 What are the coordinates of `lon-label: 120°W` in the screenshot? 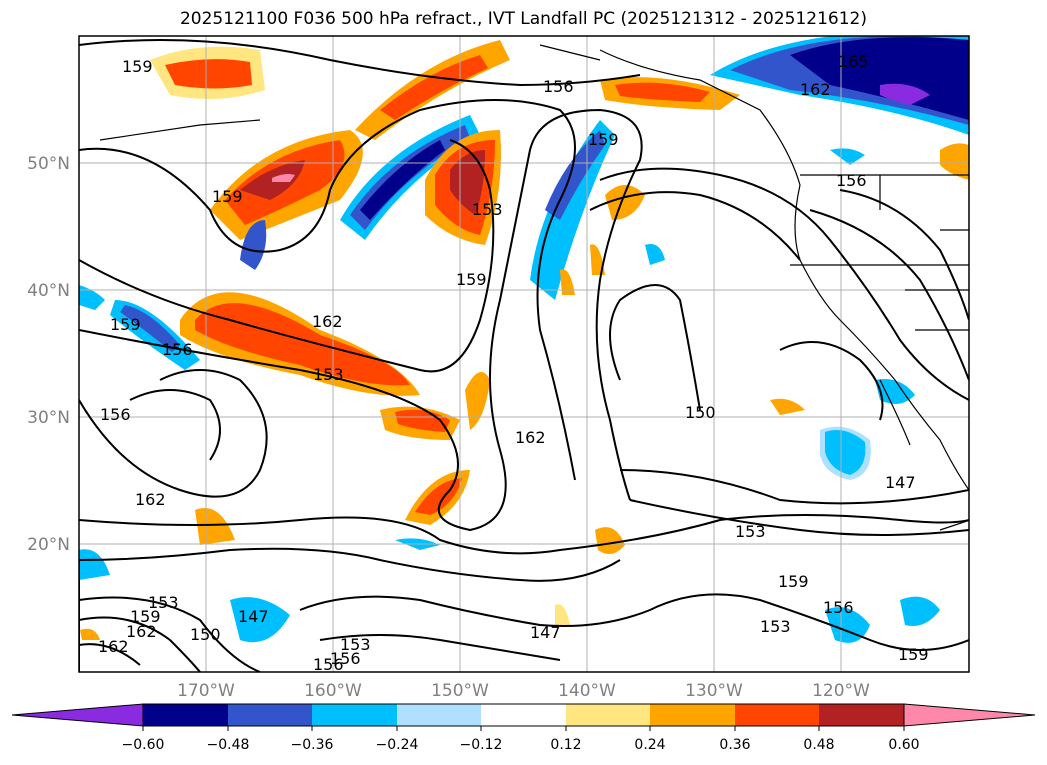 It's located at (841, 691).